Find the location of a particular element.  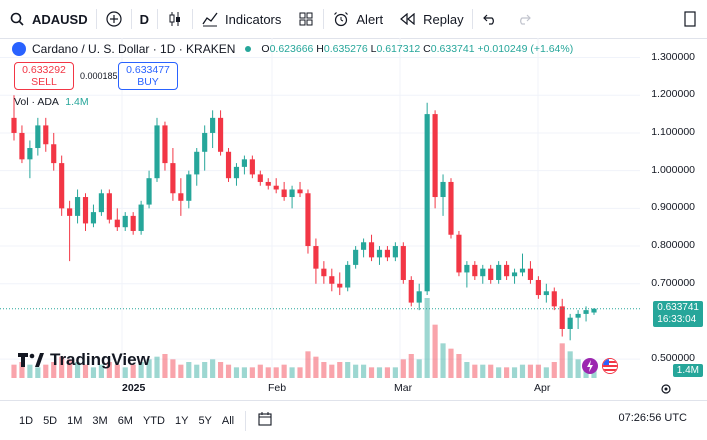

interval-button: D is located at coordinates (144, 19).